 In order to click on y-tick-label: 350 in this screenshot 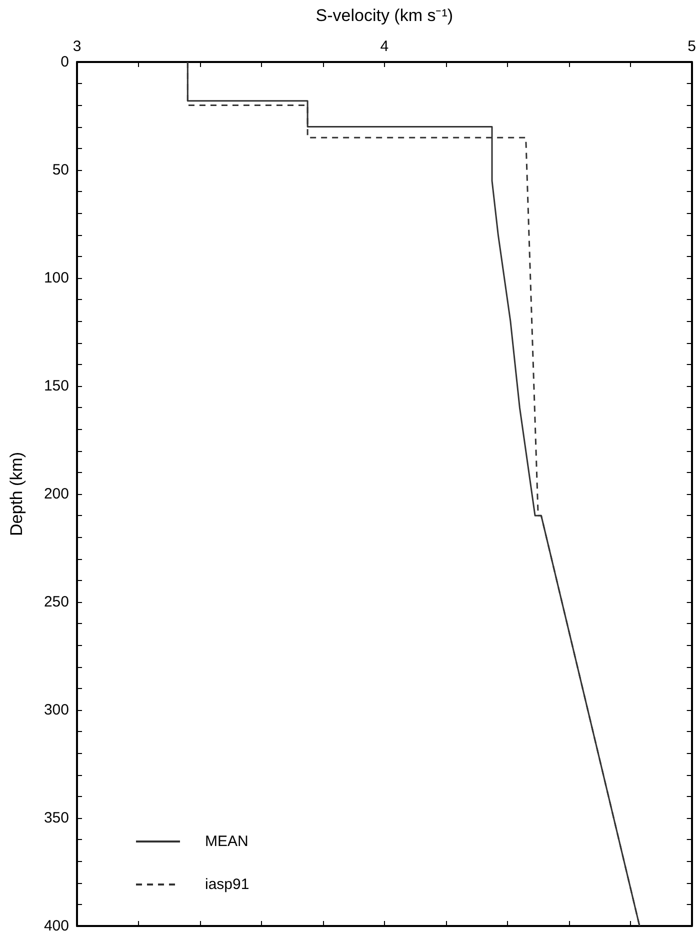, I will do `click(56, 818)`.